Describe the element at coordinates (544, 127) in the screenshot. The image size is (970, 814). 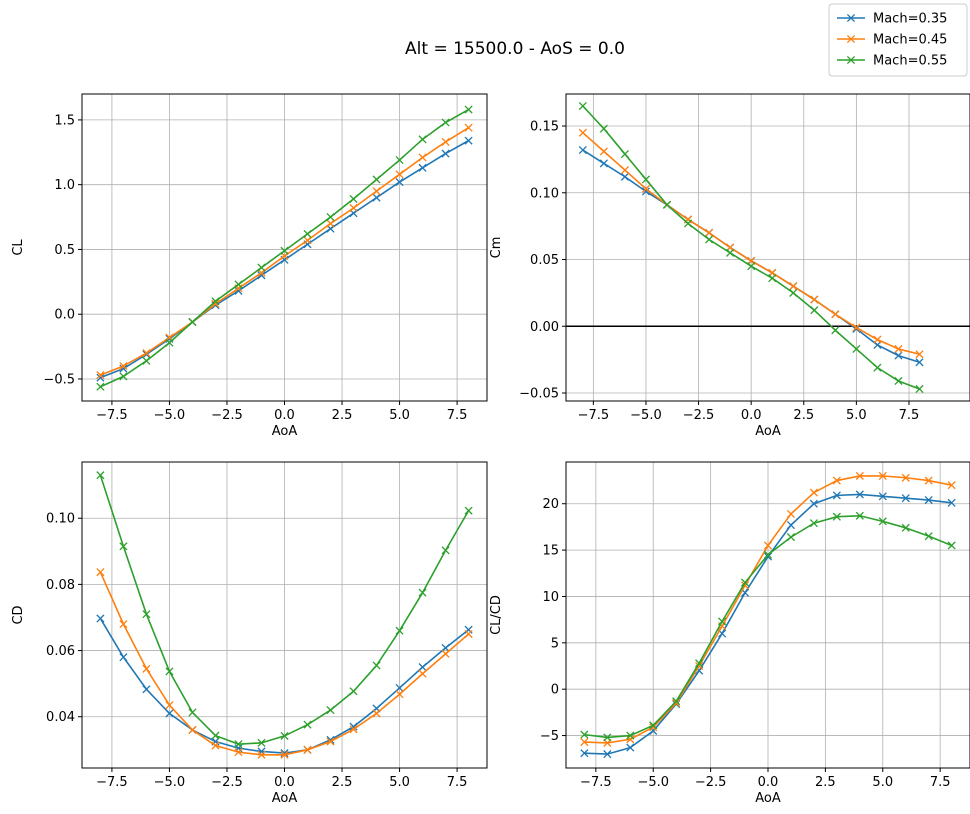
I see `y-tick-label: 0.15` at that location.